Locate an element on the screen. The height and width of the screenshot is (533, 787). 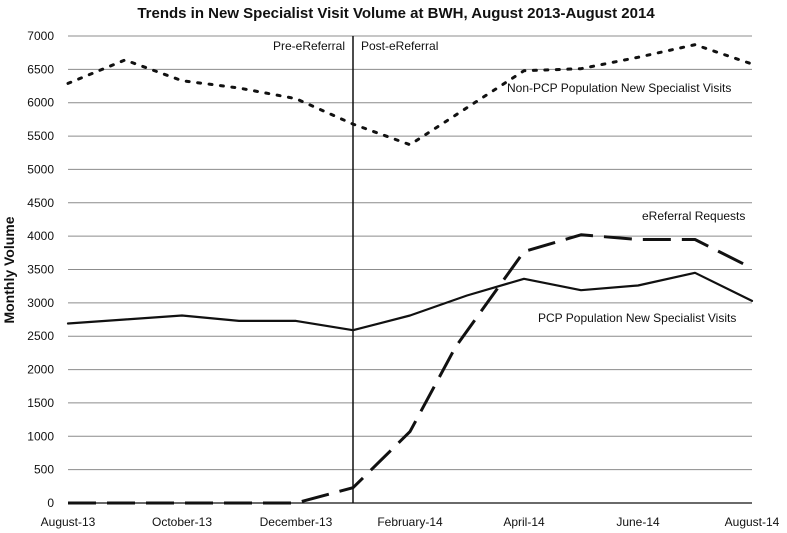
y-tick-label: 4500 is located at coordinates (40, 203).